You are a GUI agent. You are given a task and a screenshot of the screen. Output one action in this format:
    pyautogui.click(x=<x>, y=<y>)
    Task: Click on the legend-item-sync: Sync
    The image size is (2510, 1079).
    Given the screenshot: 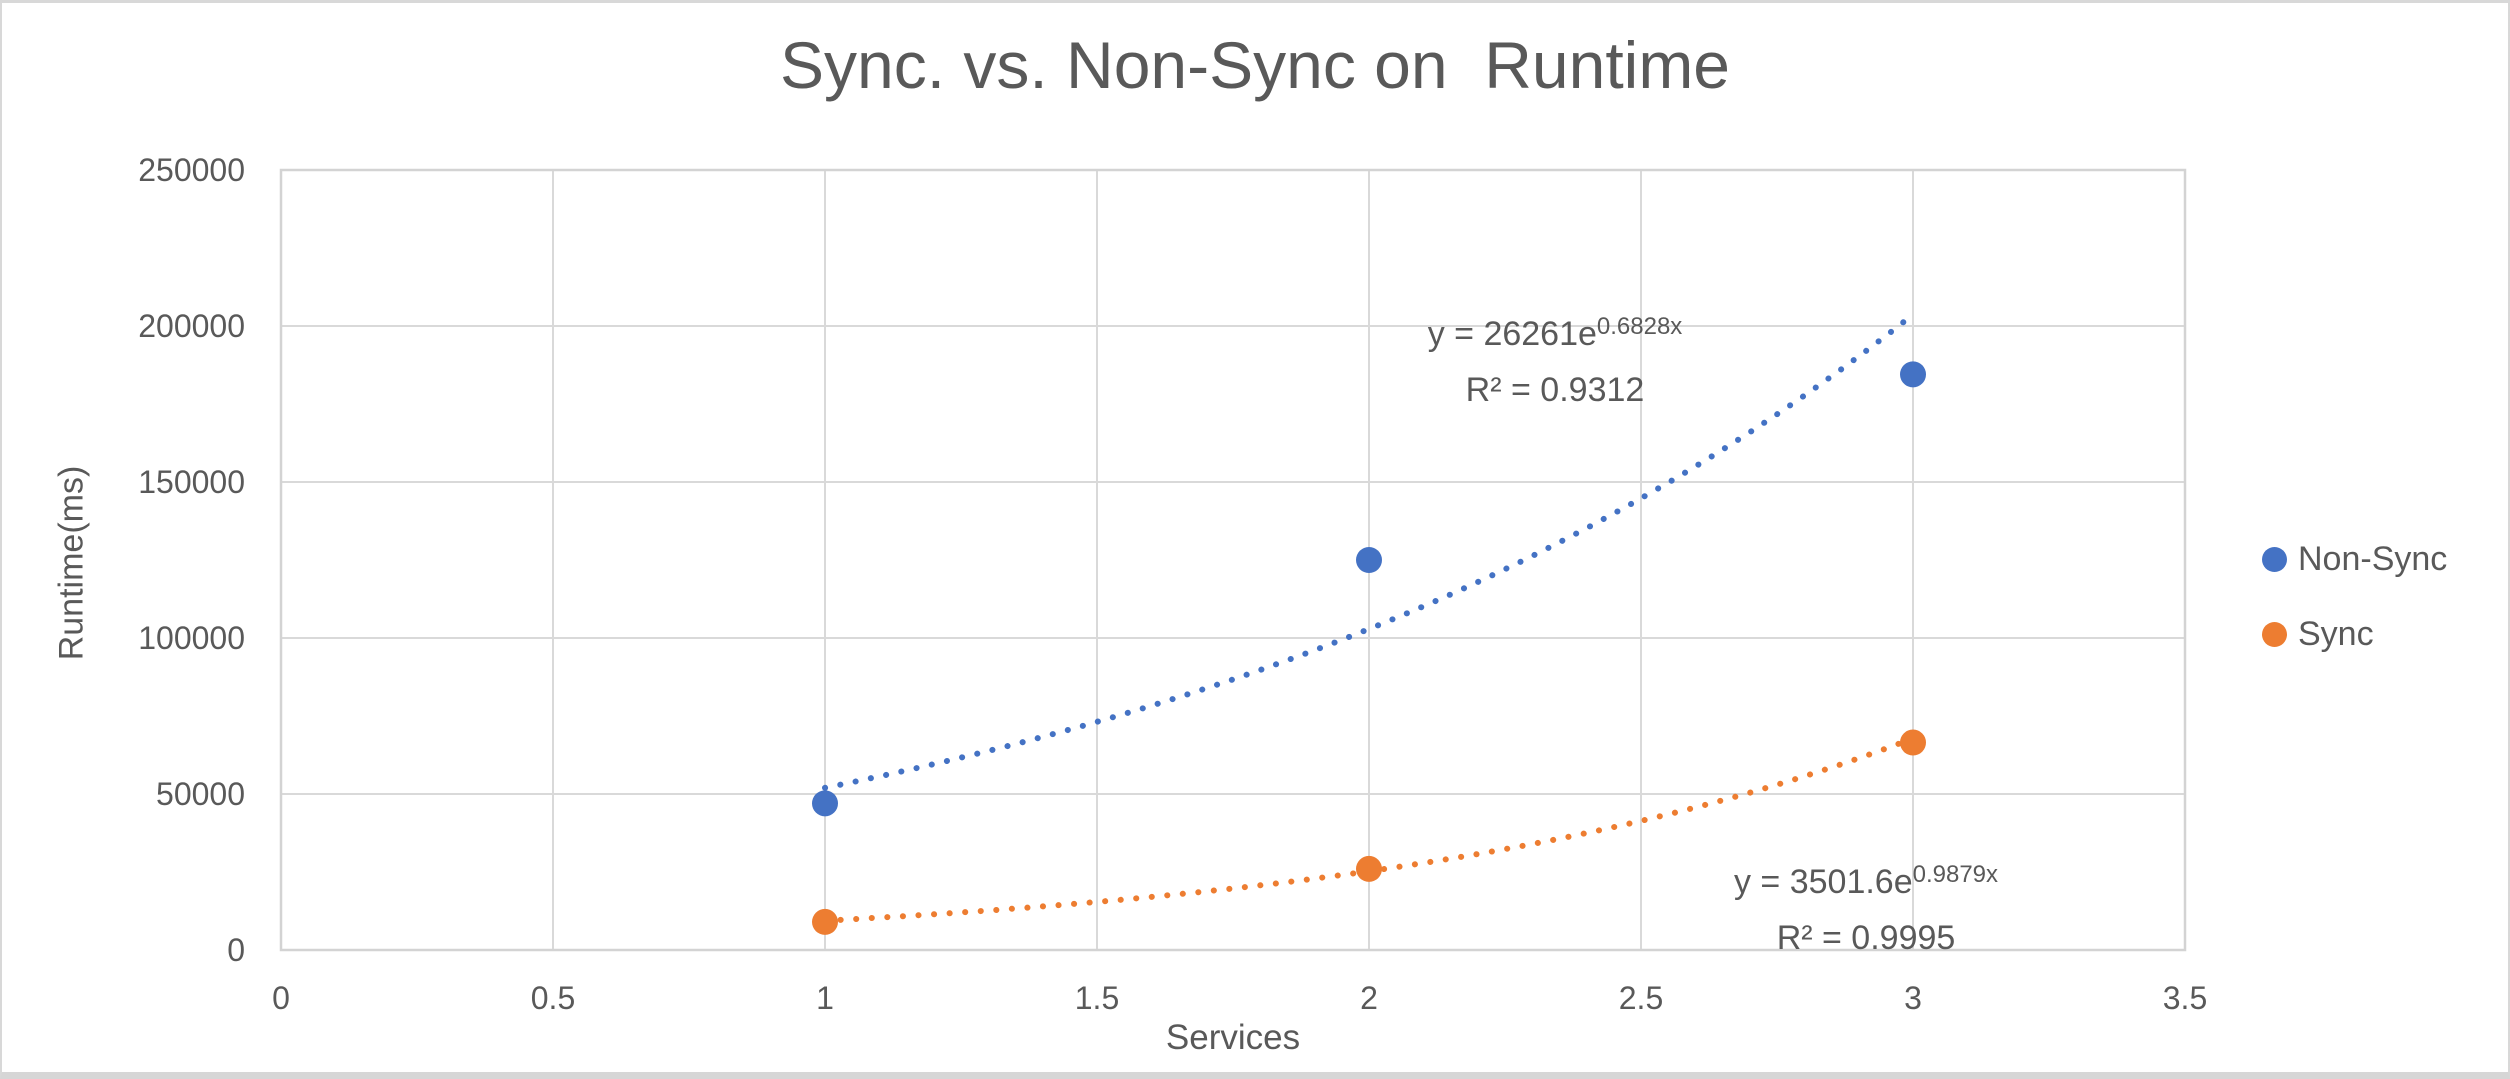 What is the action you would take?
    pyautogui.click(x=2354, y=634)
    